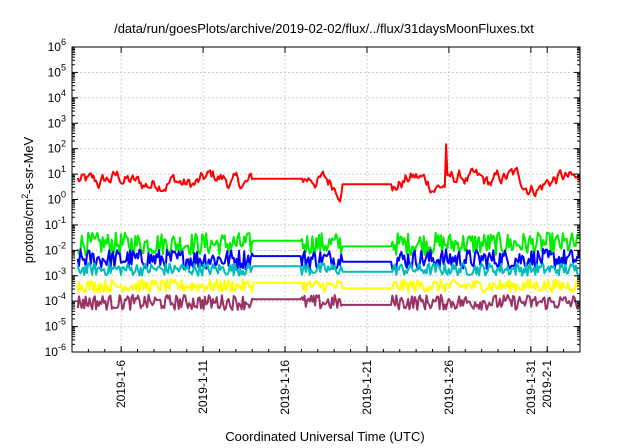 The image size is (640, 448). What do you see at coordinates (547, 384) in the screenshot?
I see `x-tick-label: 2019-2-1` at bounding box center [547, 384].